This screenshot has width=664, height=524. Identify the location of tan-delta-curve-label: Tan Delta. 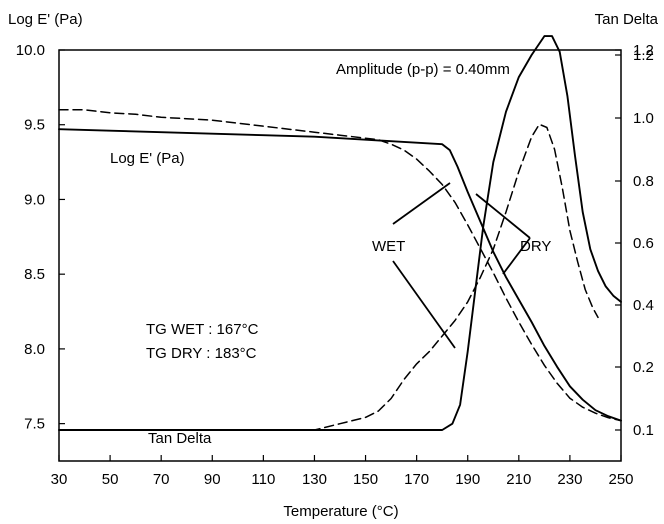
(180, 438).